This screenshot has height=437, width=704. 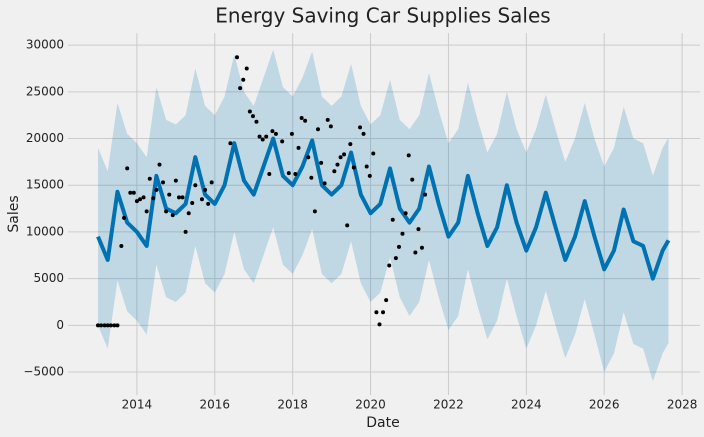 I want to click on x-tick-label: 2022, so click(x=448, y=405).